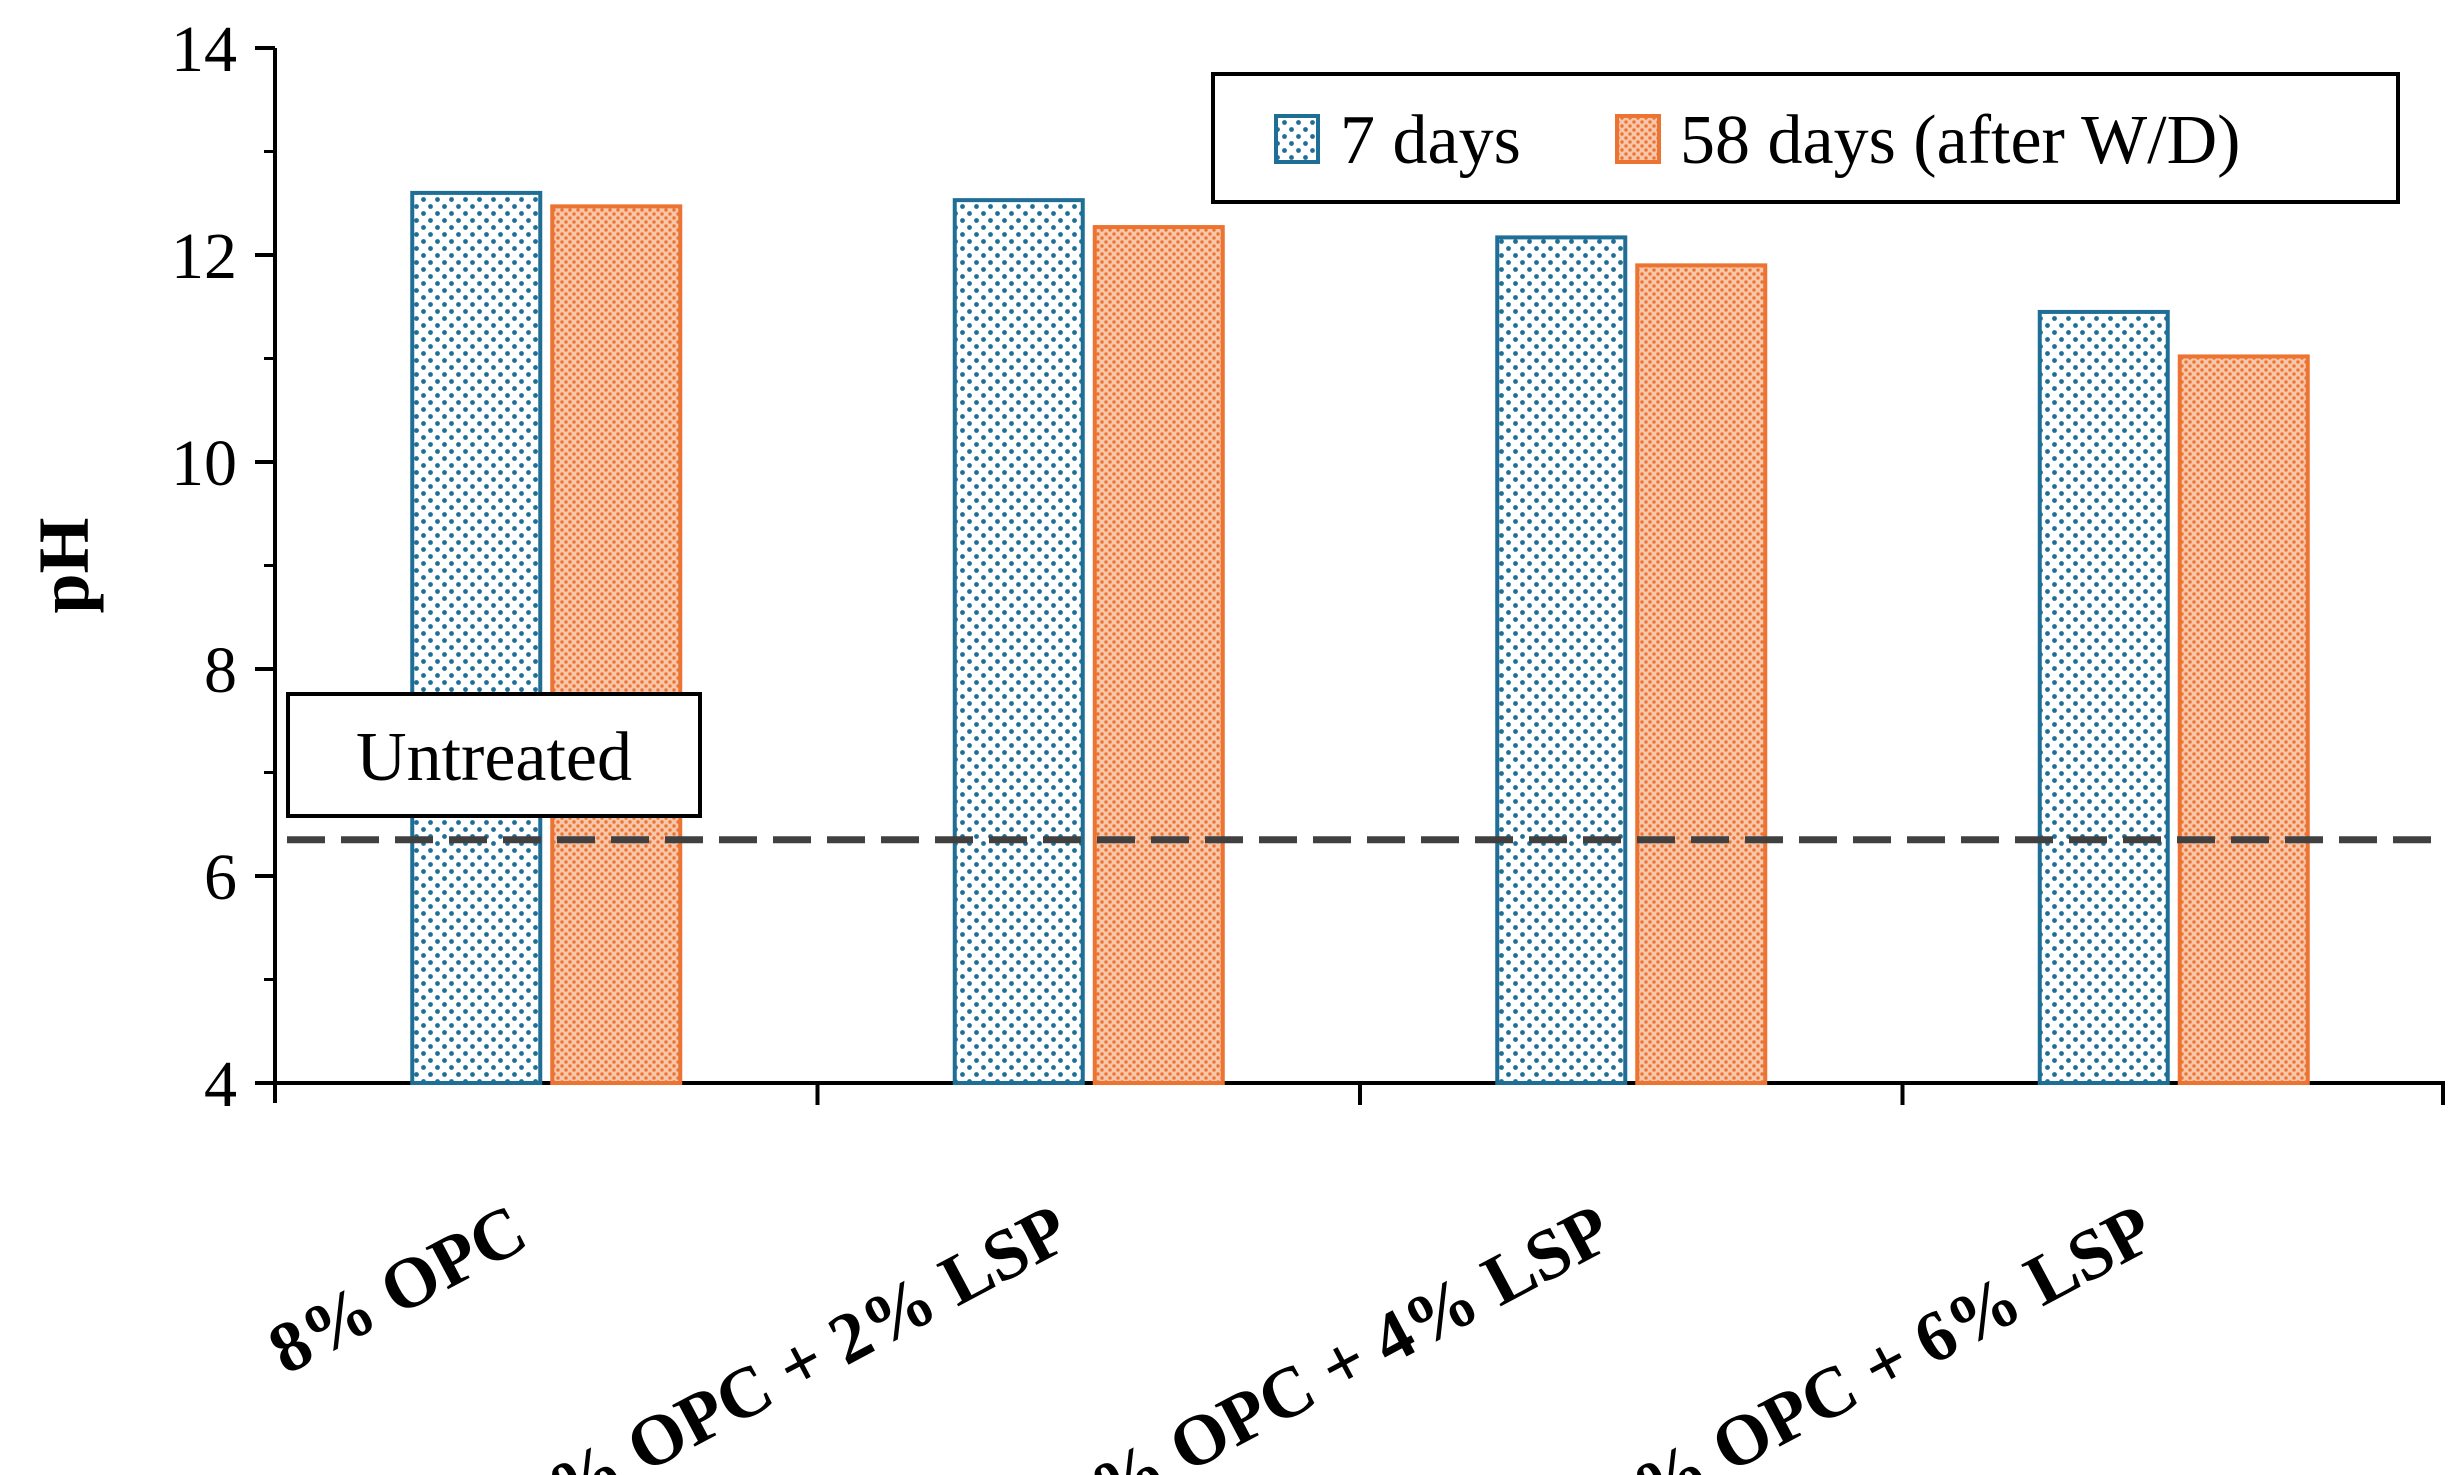 The width and height of the screenshot is (2459, 1475). Describe the element at coordinates (204, 256) in the screenshot. I see `y-tick-label: 12` at that location.